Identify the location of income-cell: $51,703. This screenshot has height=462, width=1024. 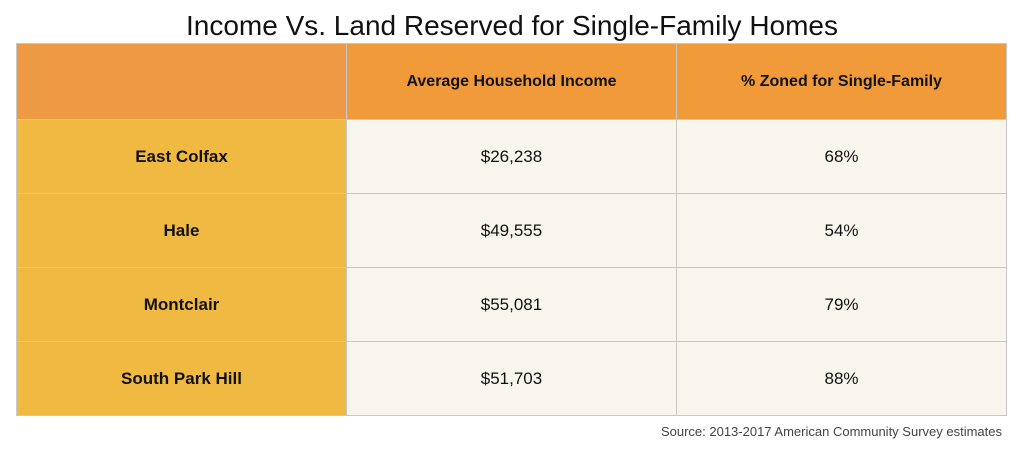
(511, 378).